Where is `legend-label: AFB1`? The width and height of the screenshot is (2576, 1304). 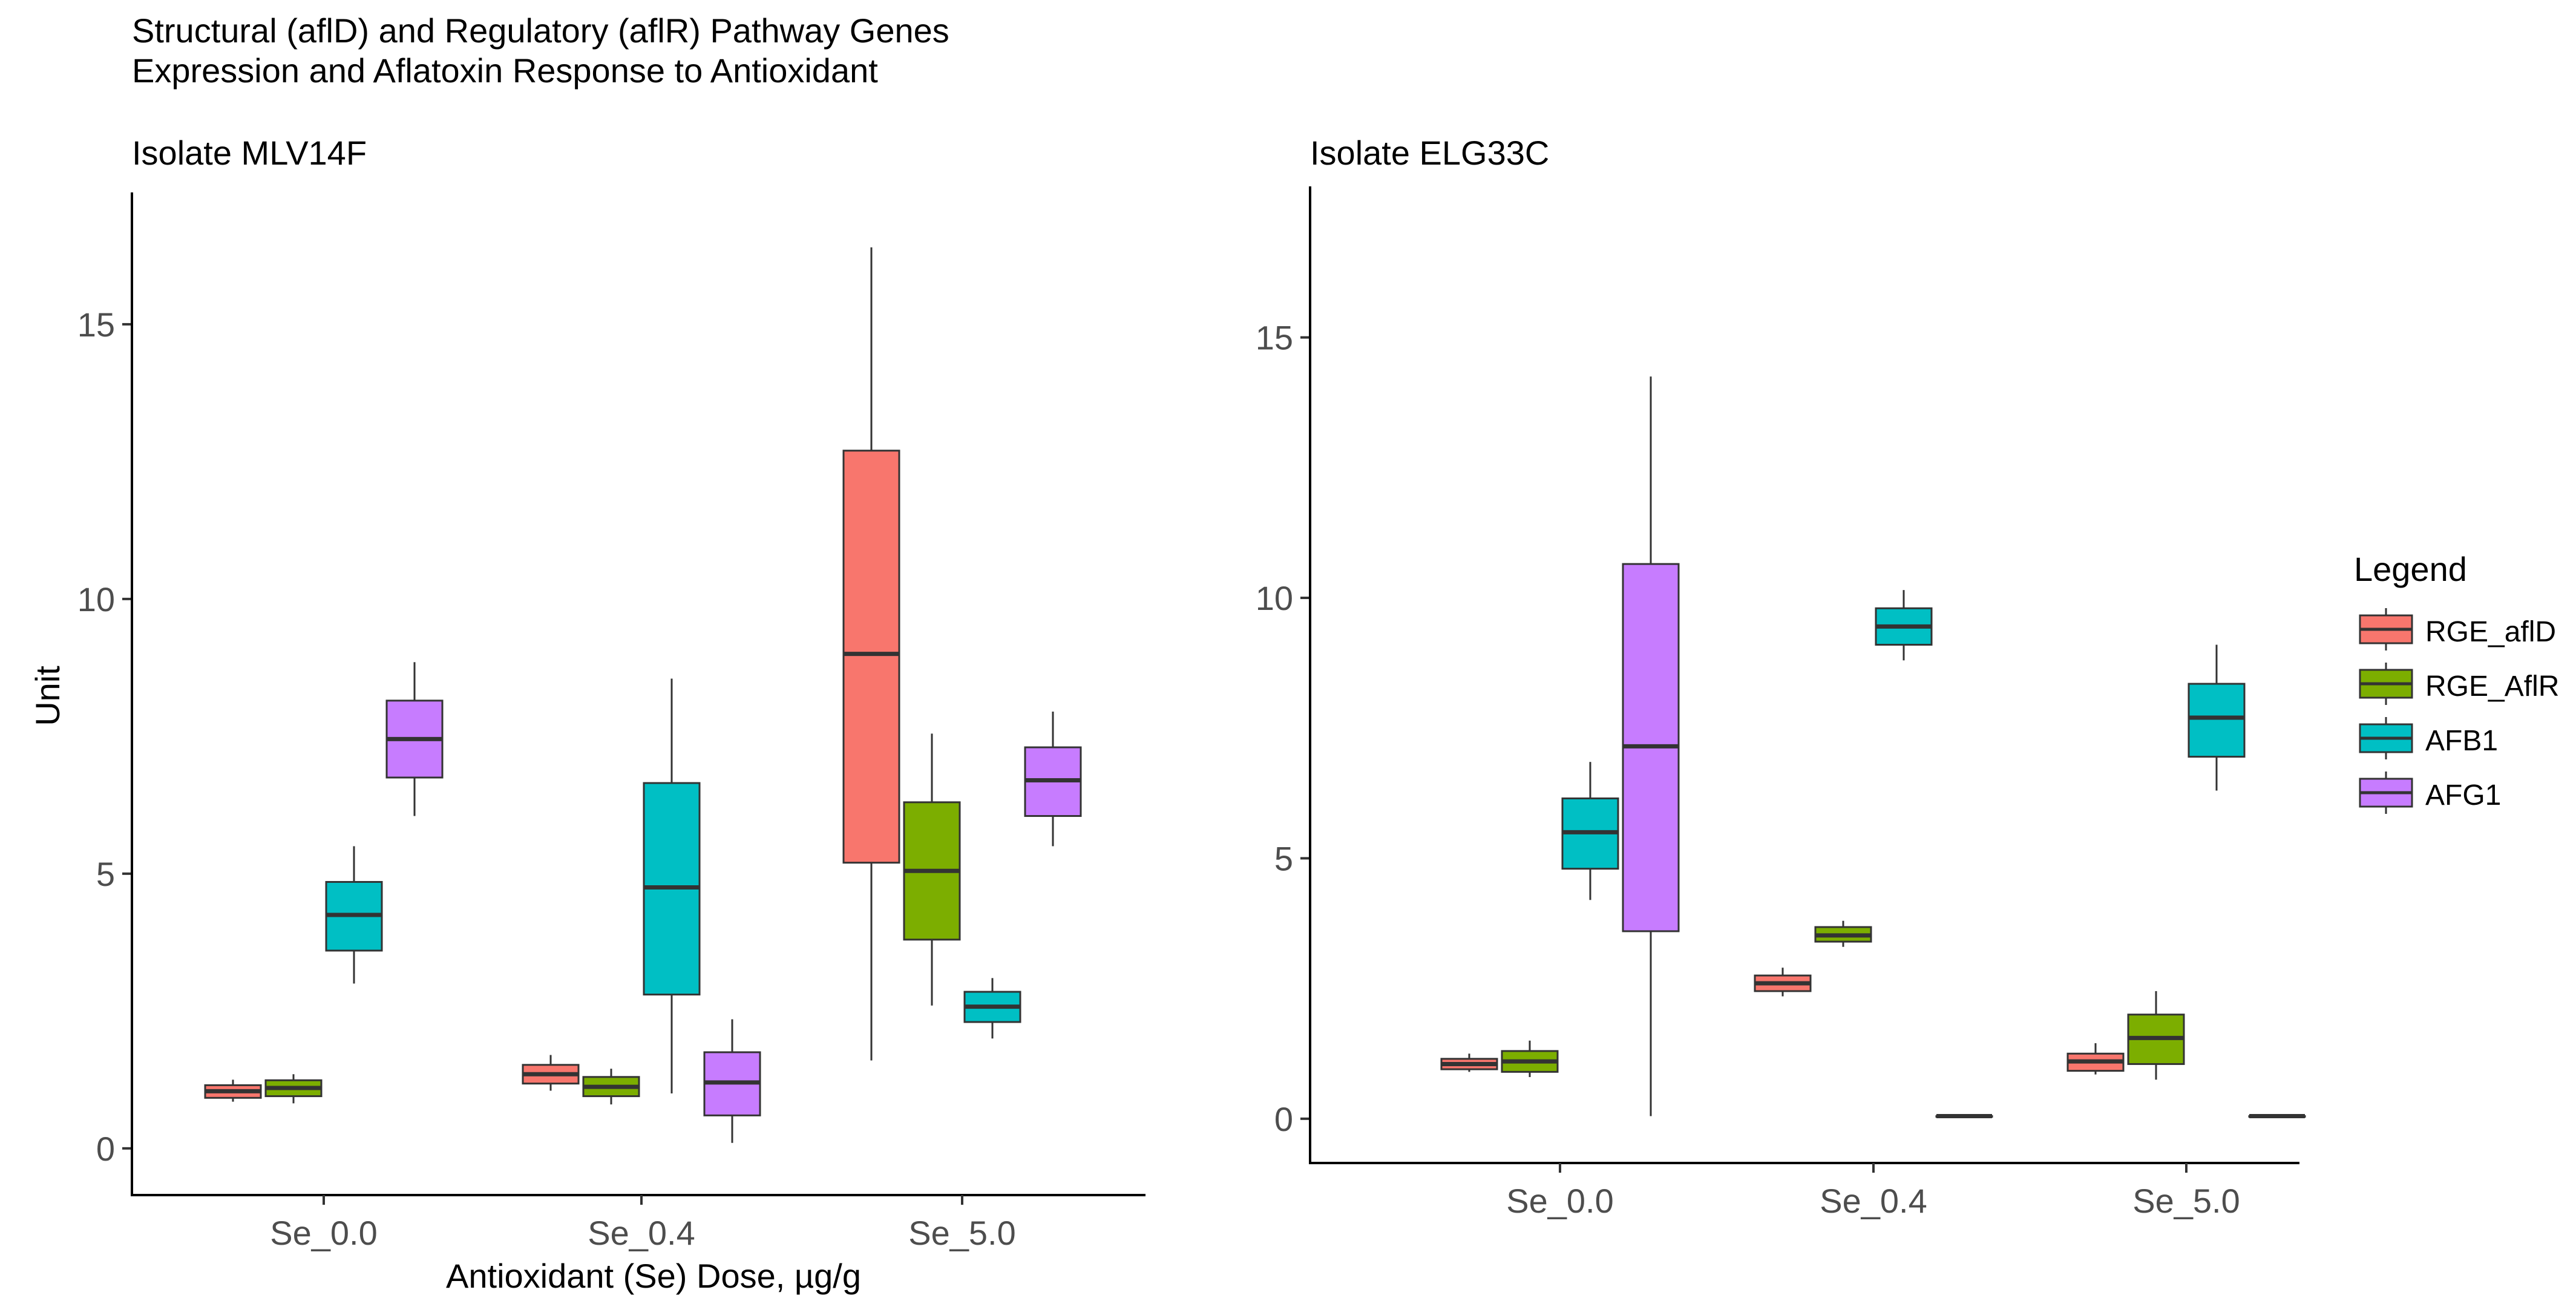 legend-label: AFB1 is located at coordinates (2461, 741).